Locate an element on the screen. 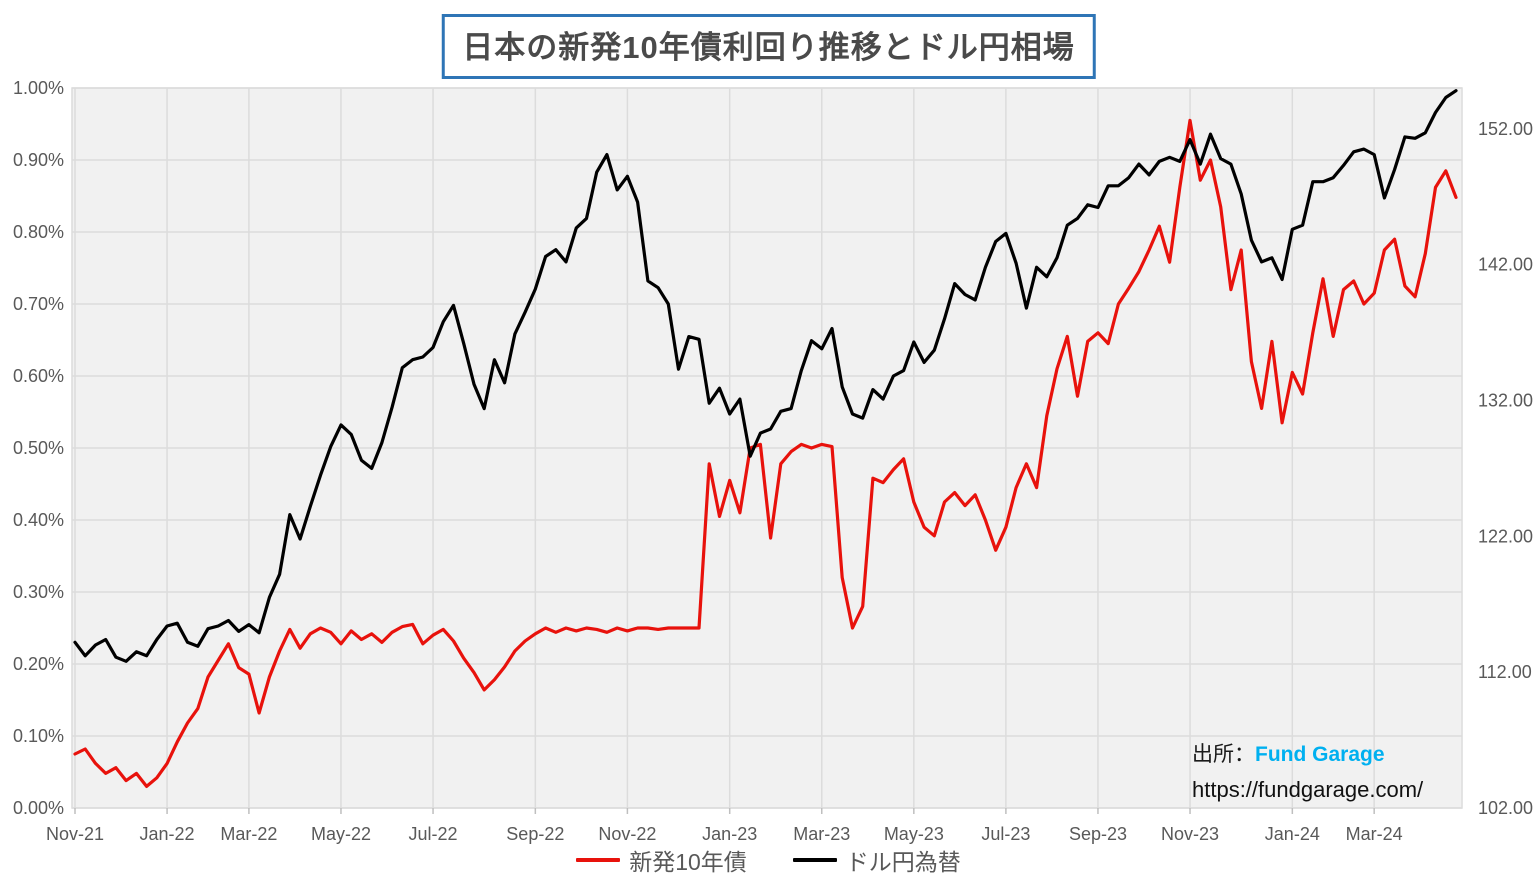 Image resolution: width=1537 pixels, height=888 pixels. bond-line-swatch is located at coordinates (598, 860).